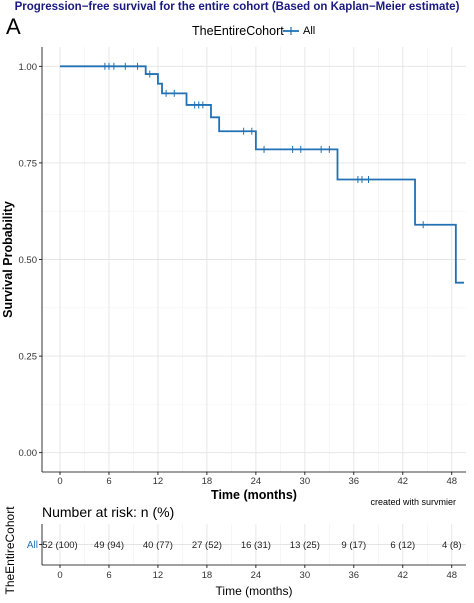 The width and height of the screenshot is (474, 603). What do you see at coordinates (13, 26) in the screenshot?
I see `panel-label: A` at bounding box center [13, 26].